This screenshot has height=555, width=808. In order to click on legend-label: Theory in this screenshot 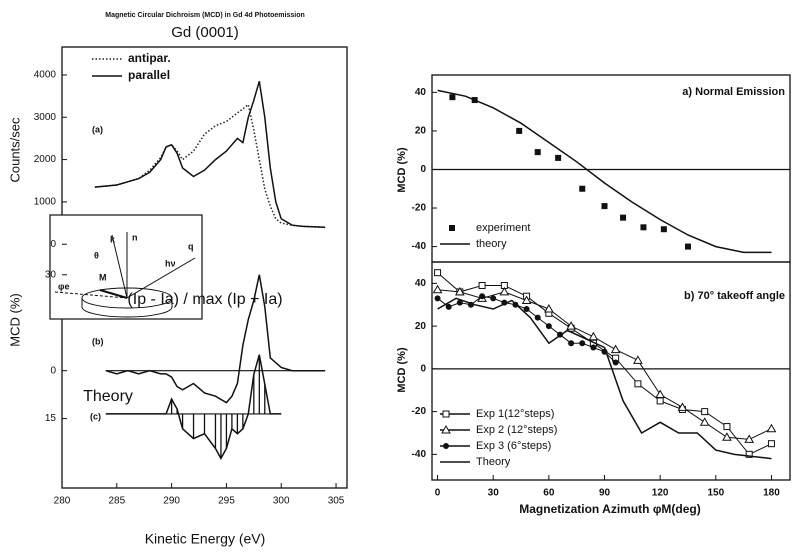, I will do `click(493, 462)`.